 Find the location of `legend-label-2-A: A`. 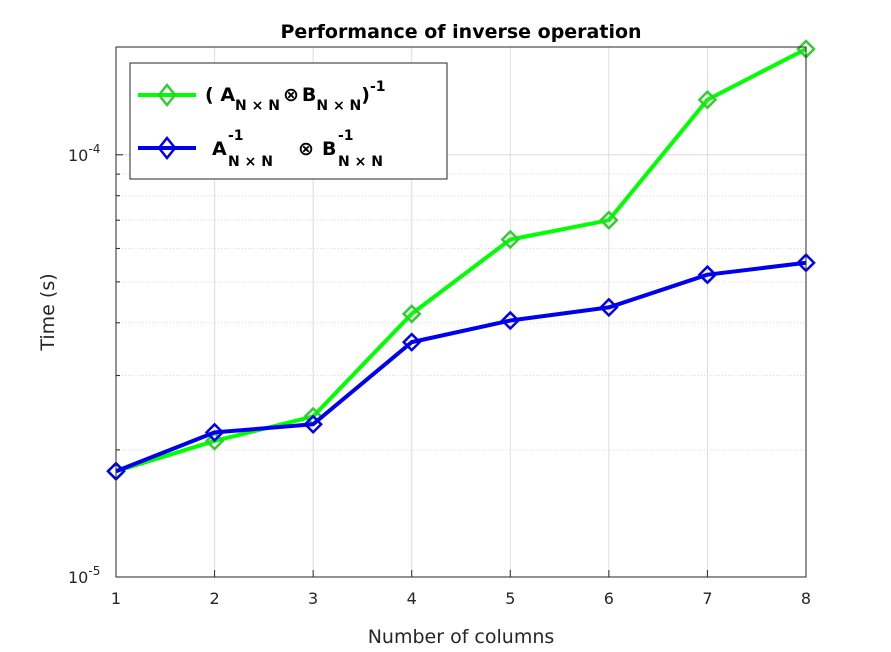

legend-label-2-A: A is located at coordinates (219, 149).